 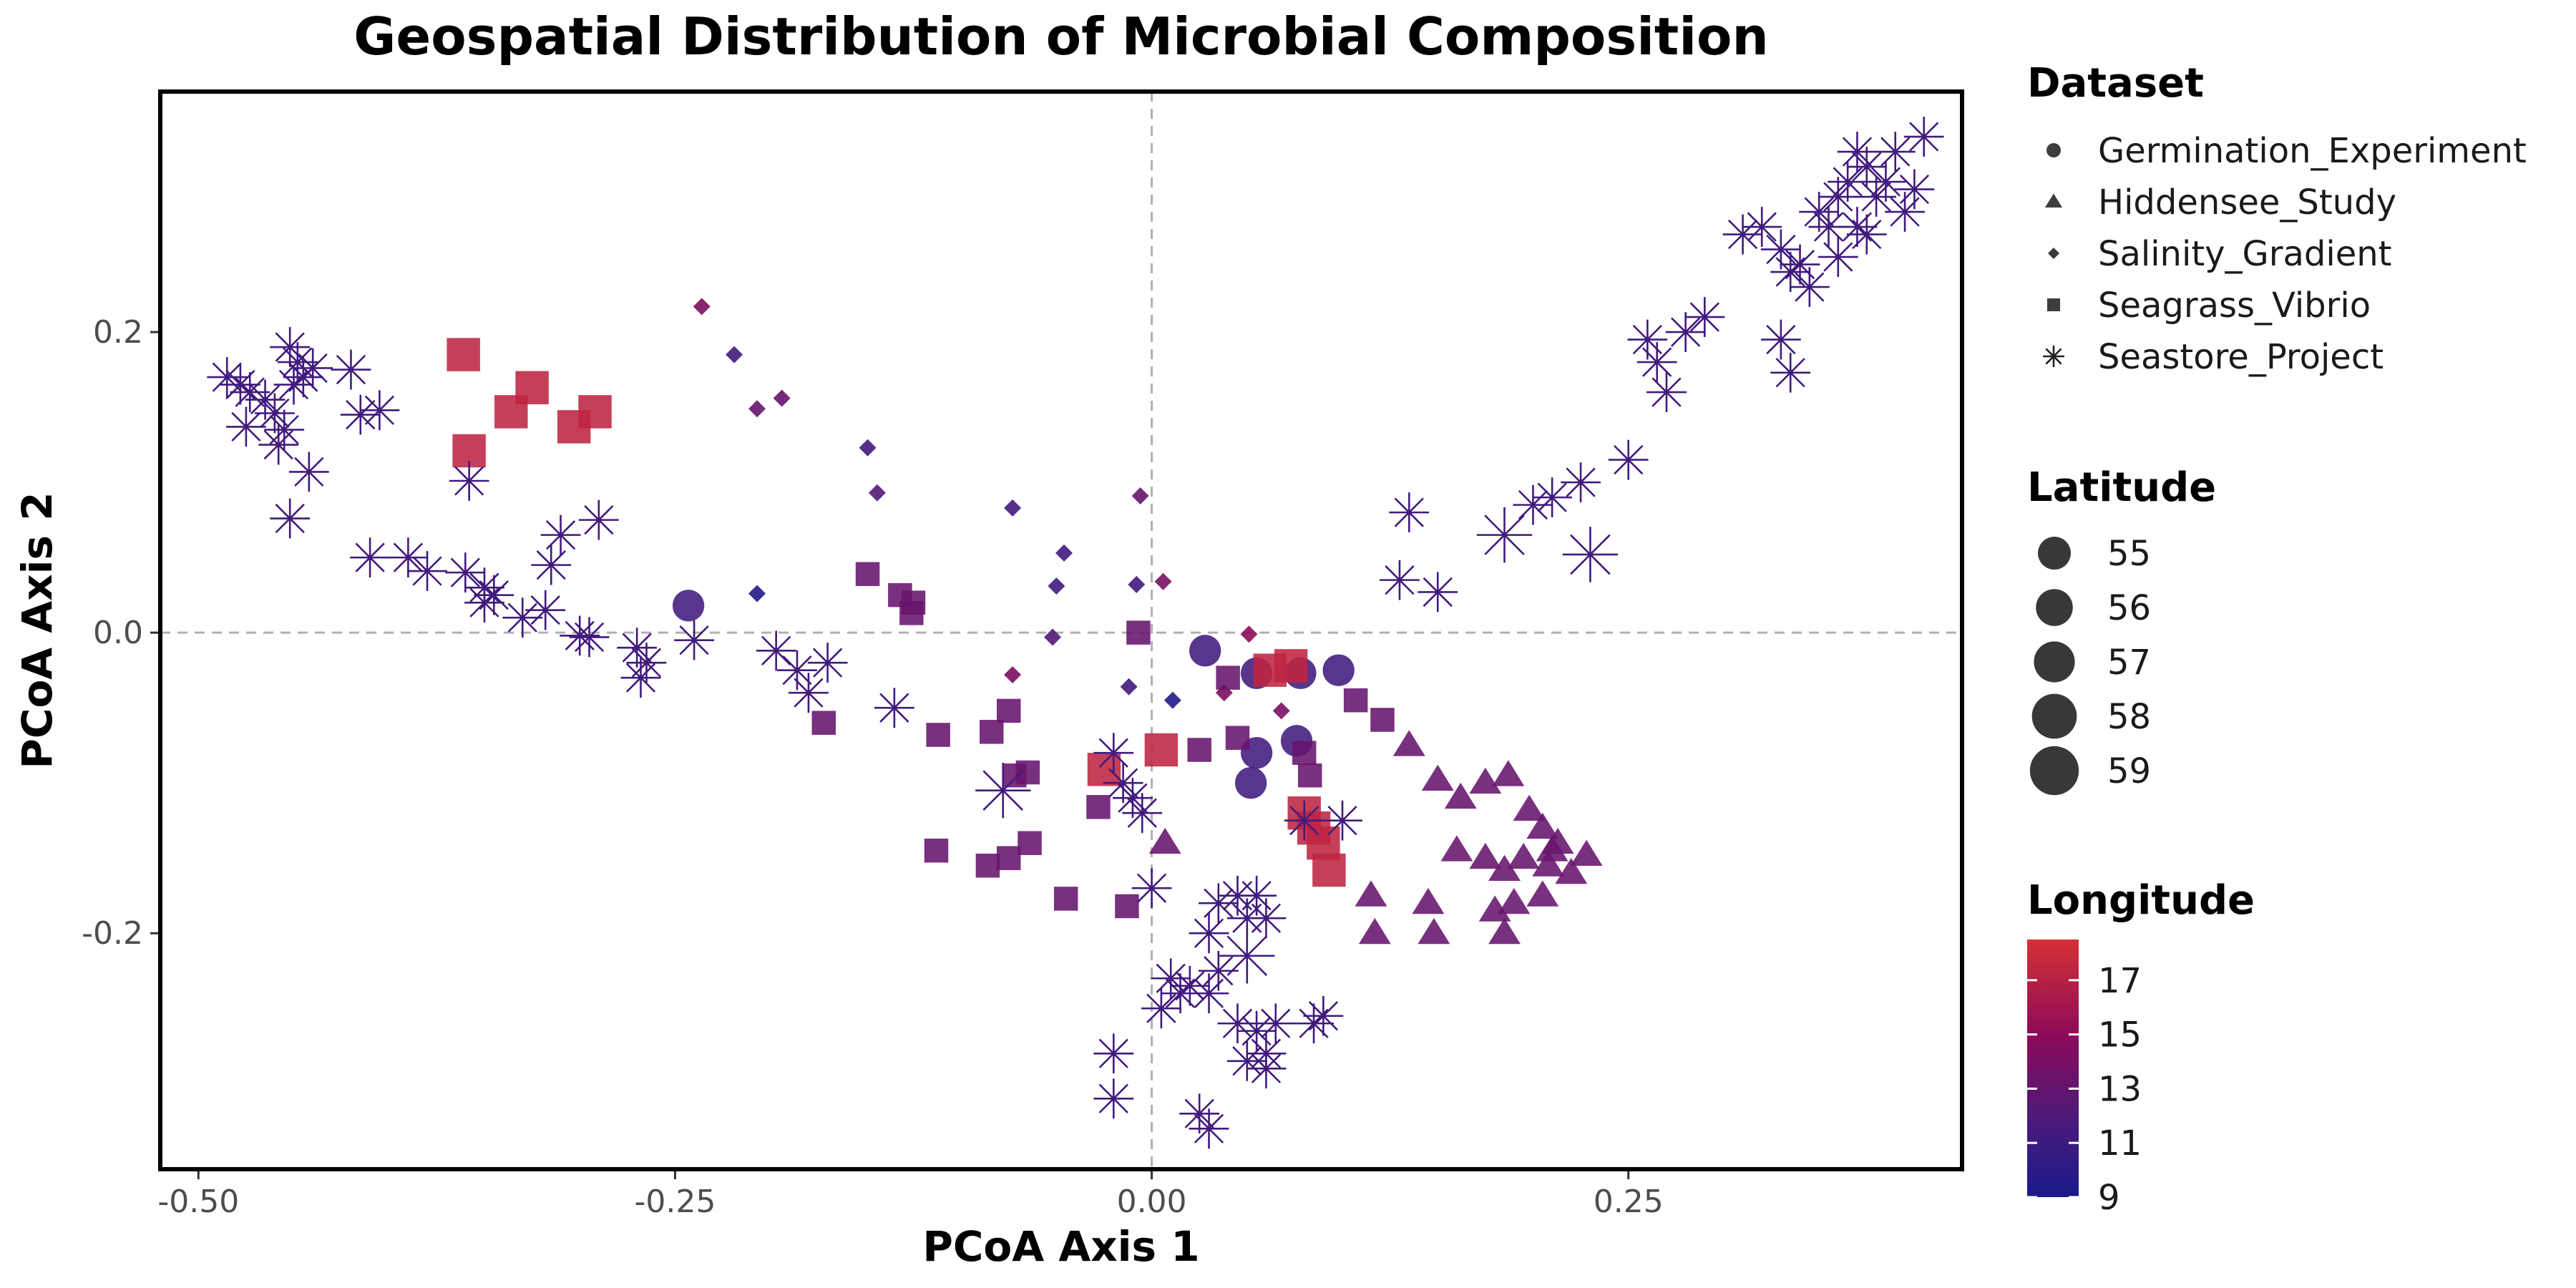 I want to click on x-axis-ticks: -0.50 -0.25 0.00 0.25, so click(x=911, y=1195).